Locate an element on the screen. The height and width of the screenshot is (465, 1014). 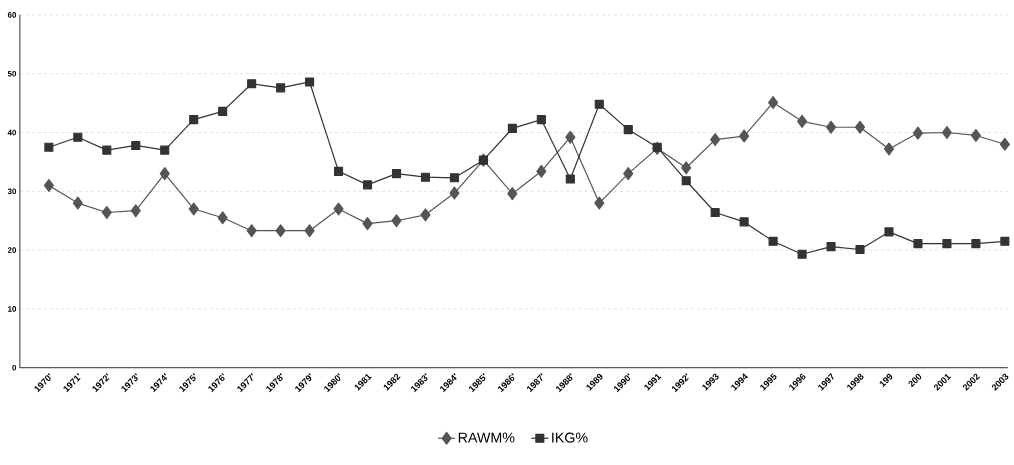
x-tick-label: 199 is located at coordinates (886, 380).